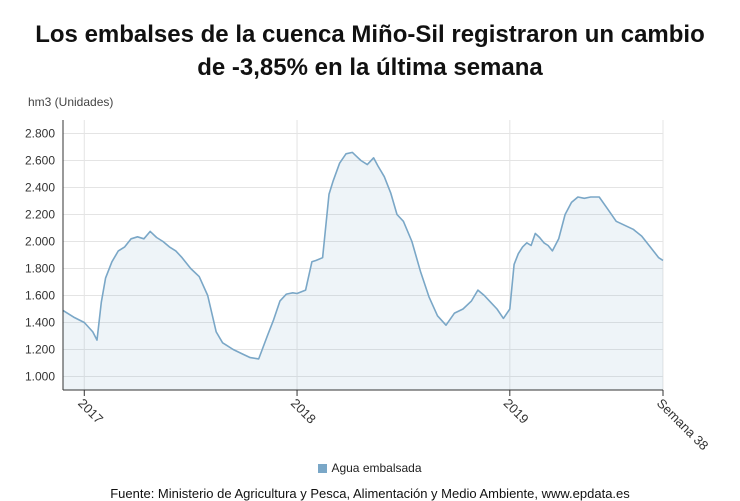 This screenshot has width=740, height=501. Describe the element at coordinates (40, 134) in the screenshot. I see `y-tick-label: 2.800` at that location.